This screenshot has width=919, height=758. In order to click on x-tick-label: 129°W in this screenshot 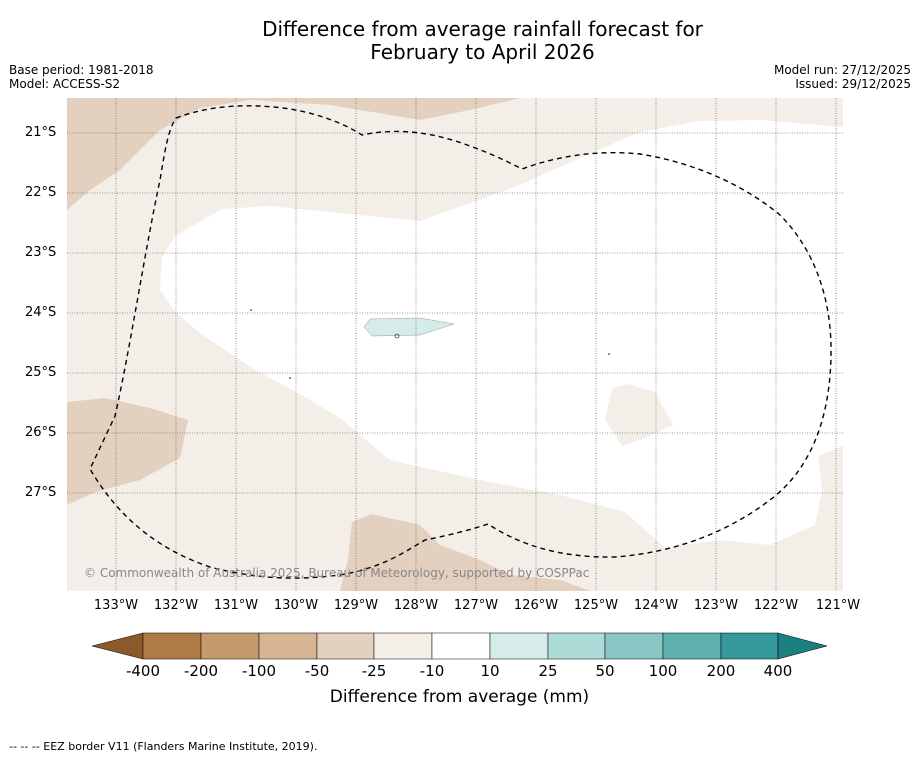, I will do `click(356, 605)`.